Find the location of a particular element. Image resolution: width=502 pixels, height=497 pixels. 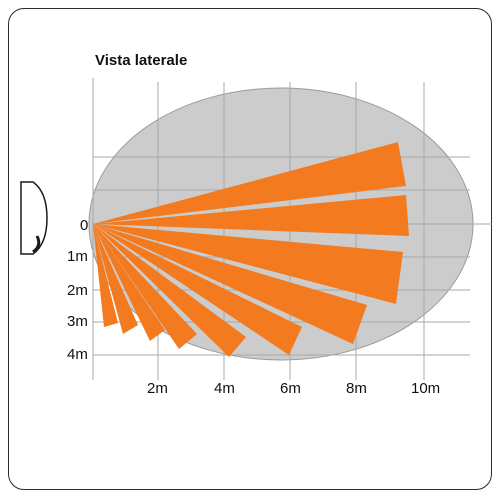

pir-sensor-side-icon is located at coordinates (34, 218).